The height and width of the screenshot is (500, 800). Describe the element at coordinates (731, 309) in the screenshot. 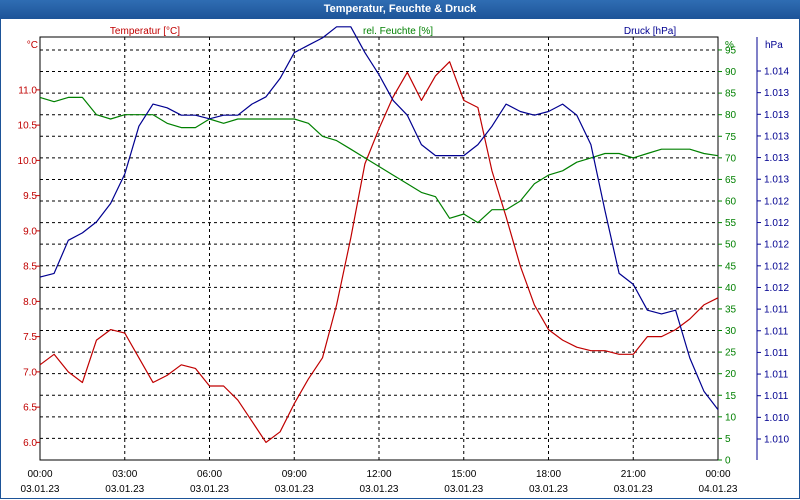

I see `humidity-tick-label: 35` at that location.